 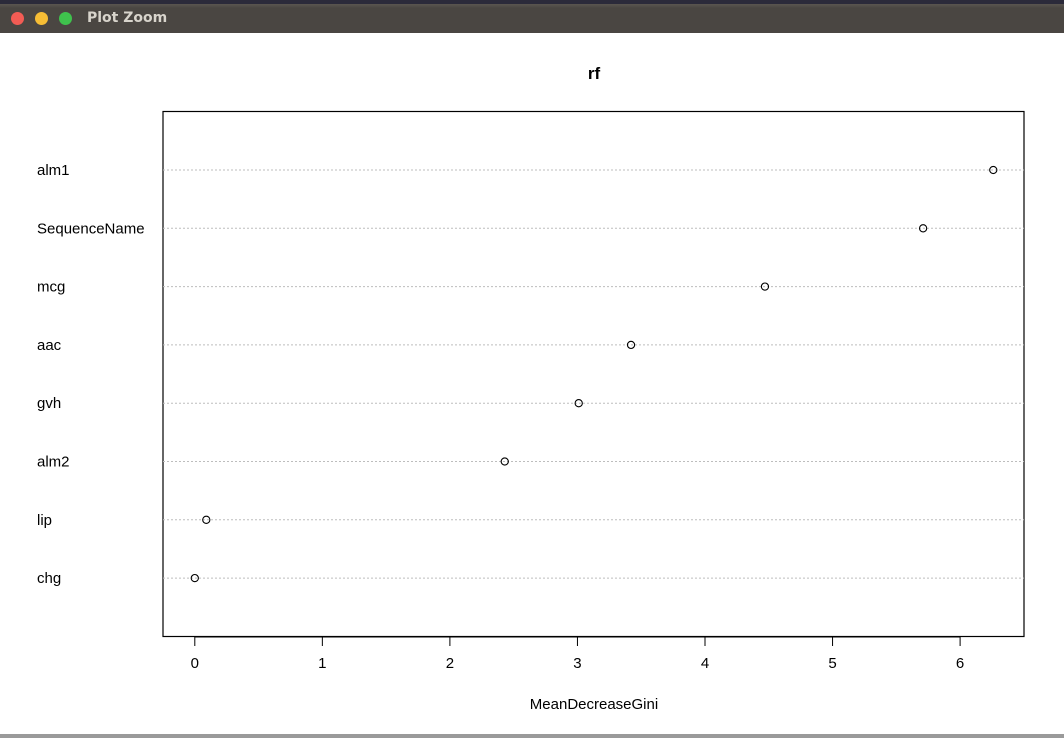 What do you see at coordinates (17, 18) in the screenshot?
I see `close-window-button` at bounding box center [17, 18].